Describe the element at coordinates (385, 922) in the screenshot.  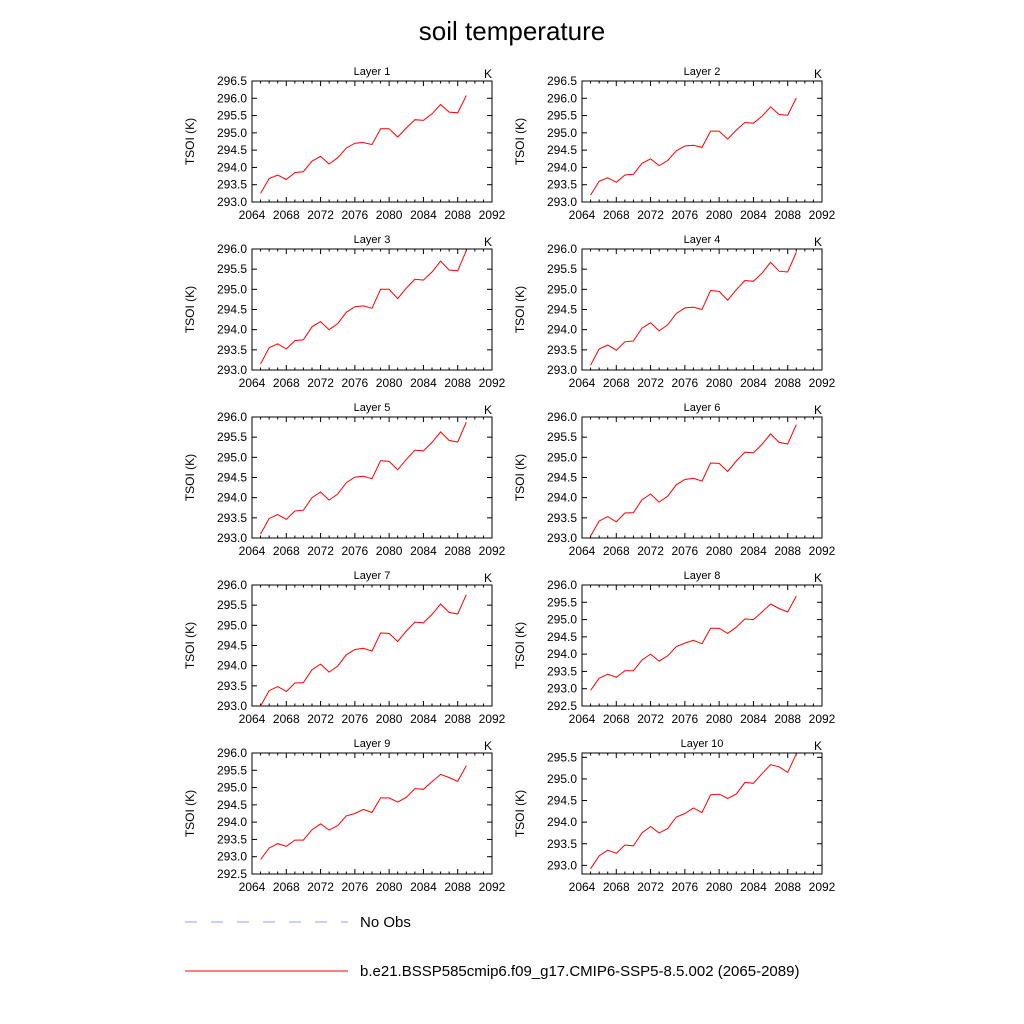
I see `legend-label-no-obs: No Obs` at that location.